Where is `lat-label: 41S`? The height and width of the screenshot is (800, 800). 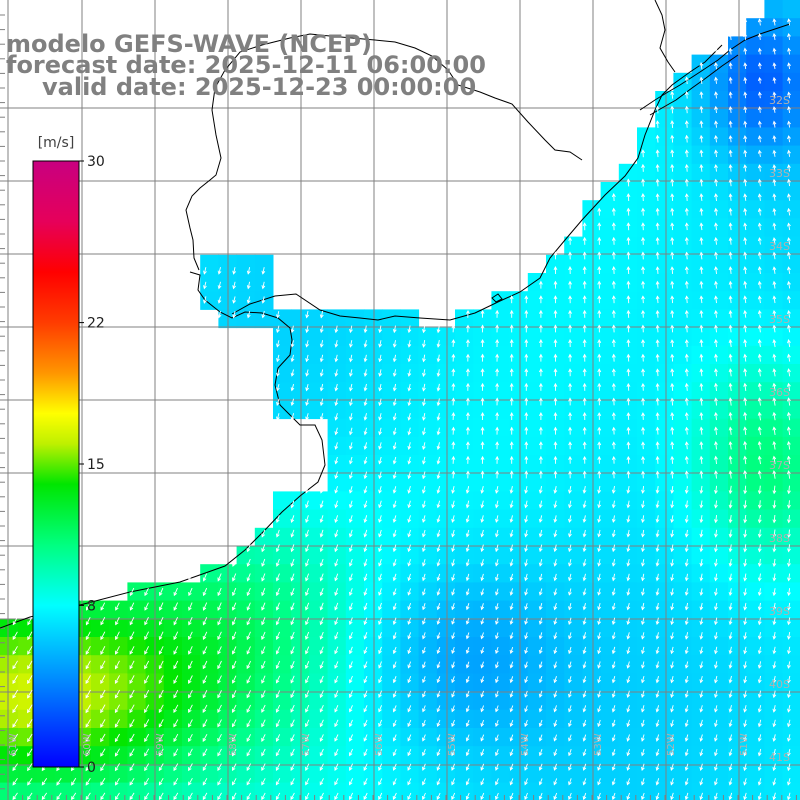
lat-label: 41S is located at coordinates (779, 757).